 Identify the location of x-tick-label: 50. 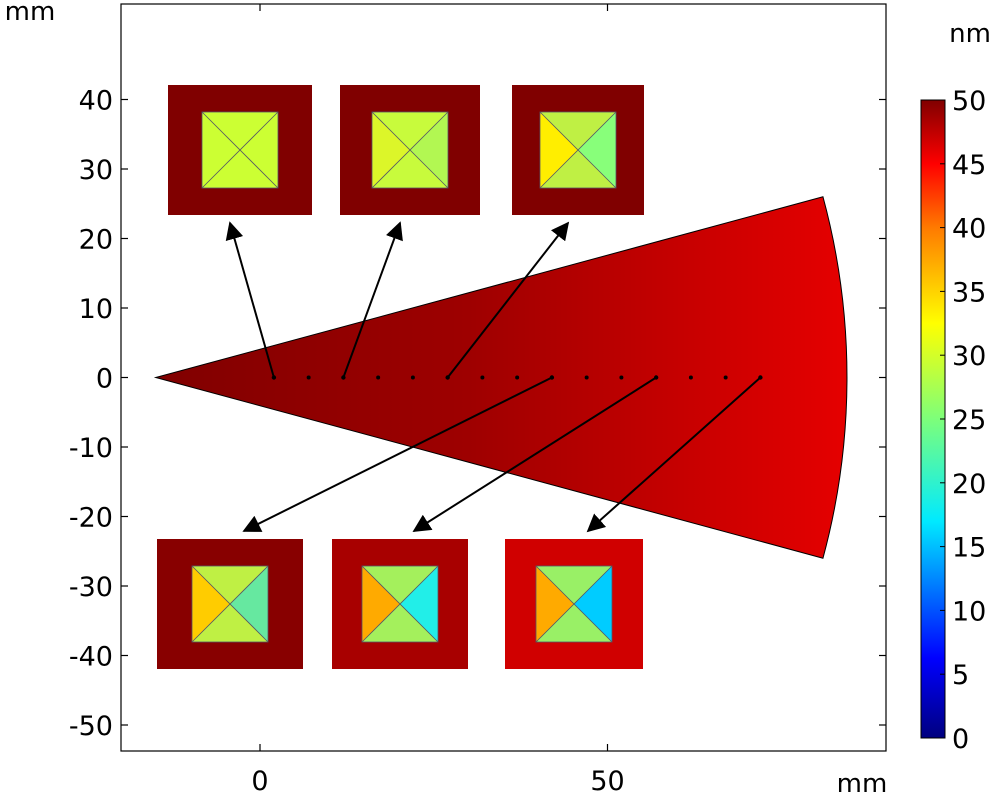
(607, 781).